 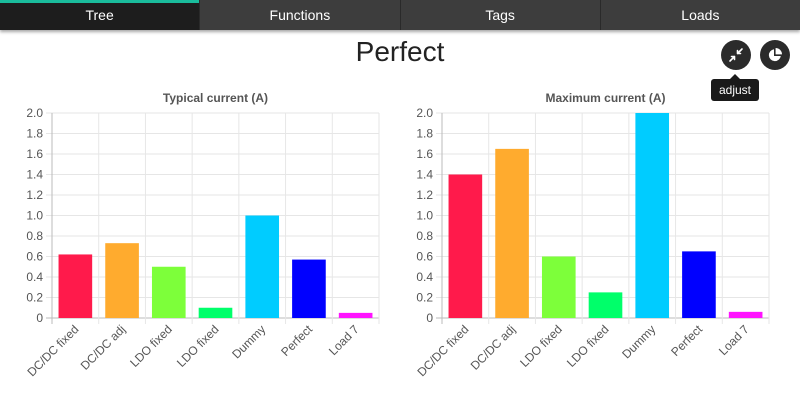 I want to click on chart-title: Typical current (A), so click(x=215, y=98).